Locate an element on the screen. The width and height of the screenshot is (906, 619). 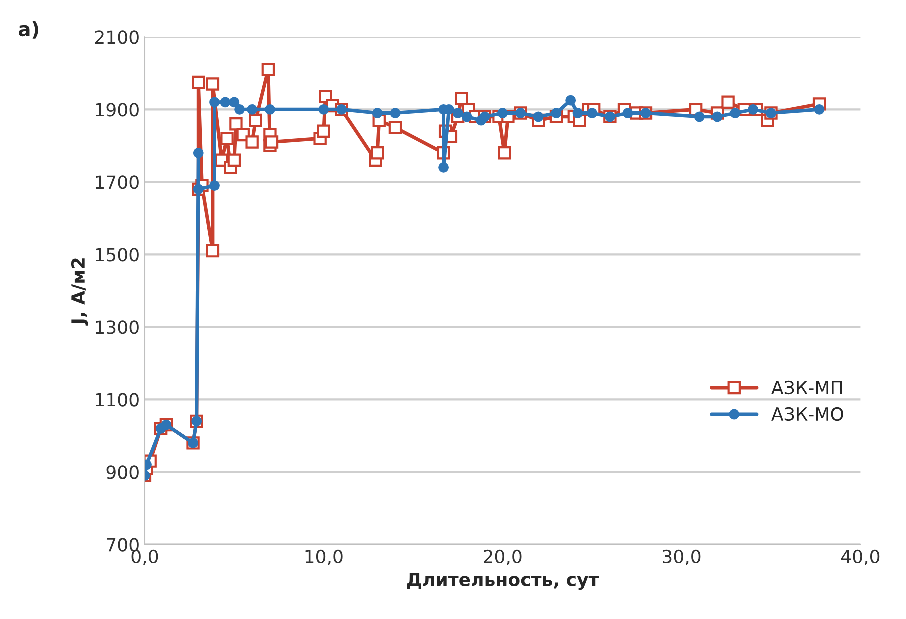
x-tick-label: 30,0 is located at coordinates (682, 558).